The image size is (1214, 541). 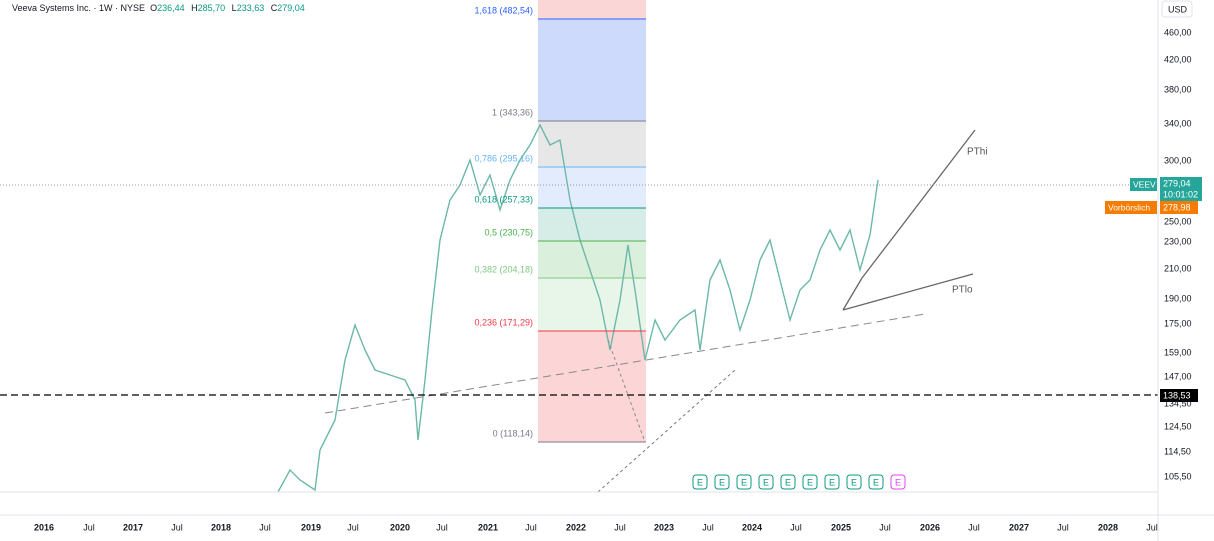 What do you see at coordinates (1144, 184) in the screenshot?
I see `symbol-badge-text: VEEV` at bounding box center [1144, 184].